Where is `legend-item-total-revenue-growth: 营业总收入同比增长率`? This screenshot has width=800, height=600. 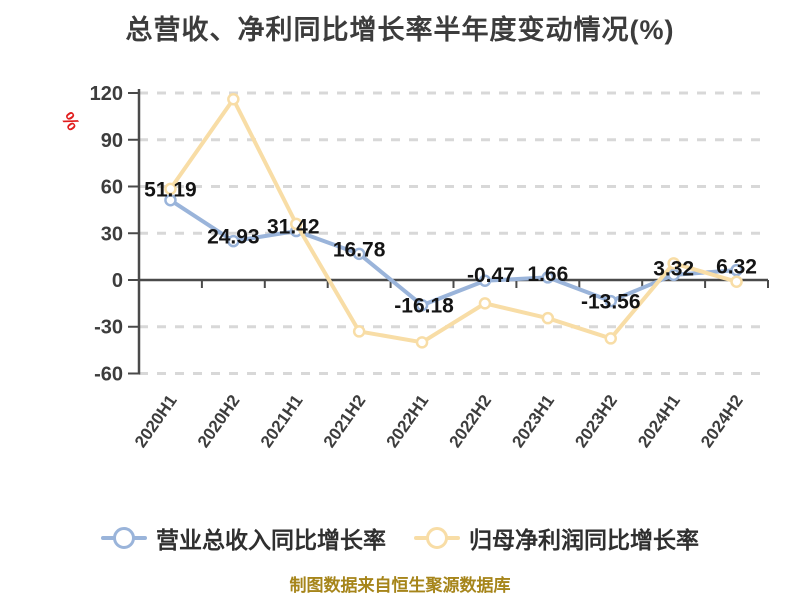 legend-item-total-revenue-growth: 营业总收入同比增长率 is located at coordinates (243, 538).